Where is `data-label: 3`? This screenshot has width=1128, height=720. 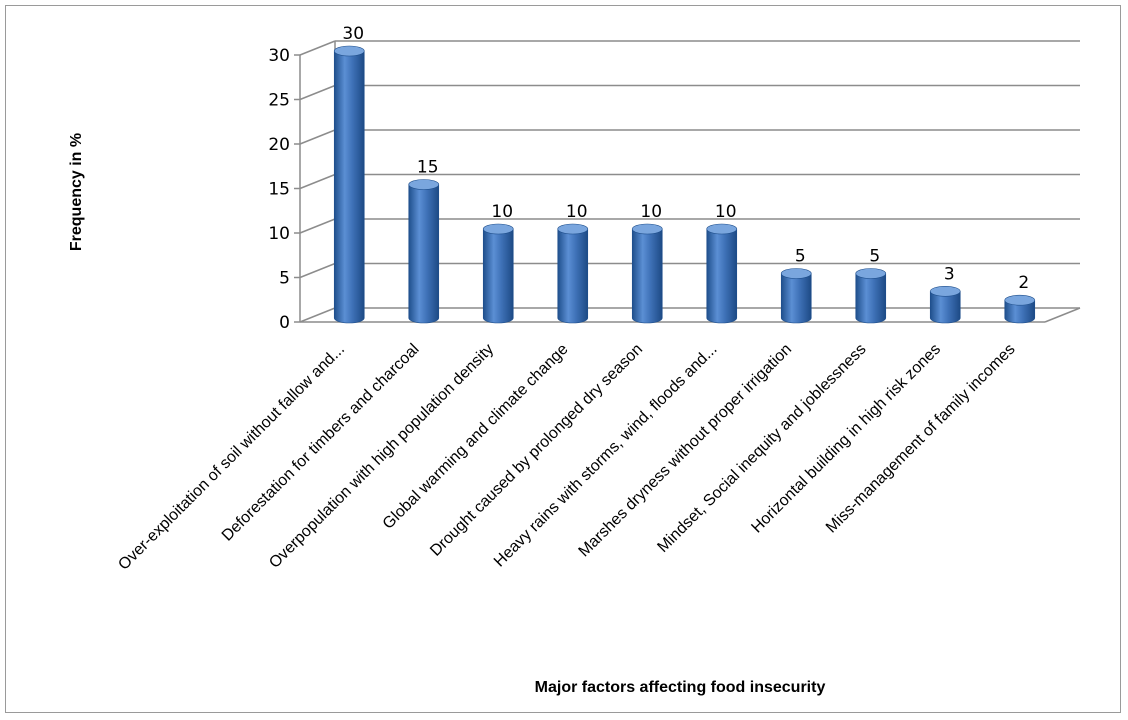
data-label: 3 is located at coordinates (949, 274).